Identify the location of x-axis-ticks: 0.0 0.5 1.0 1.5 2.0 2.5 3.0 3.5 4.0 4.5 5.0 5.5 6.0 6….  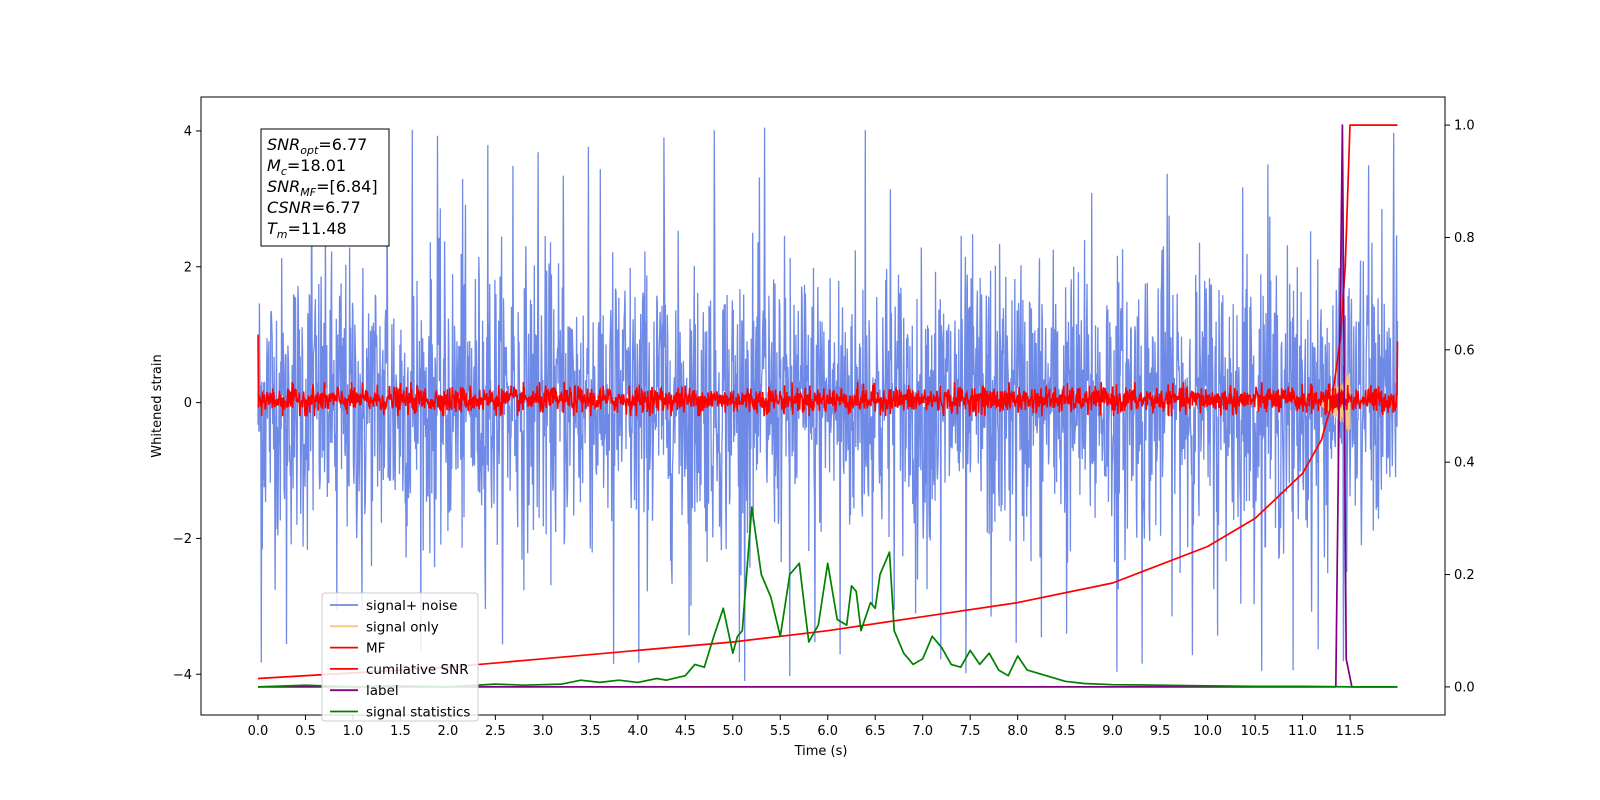
(806, 727).